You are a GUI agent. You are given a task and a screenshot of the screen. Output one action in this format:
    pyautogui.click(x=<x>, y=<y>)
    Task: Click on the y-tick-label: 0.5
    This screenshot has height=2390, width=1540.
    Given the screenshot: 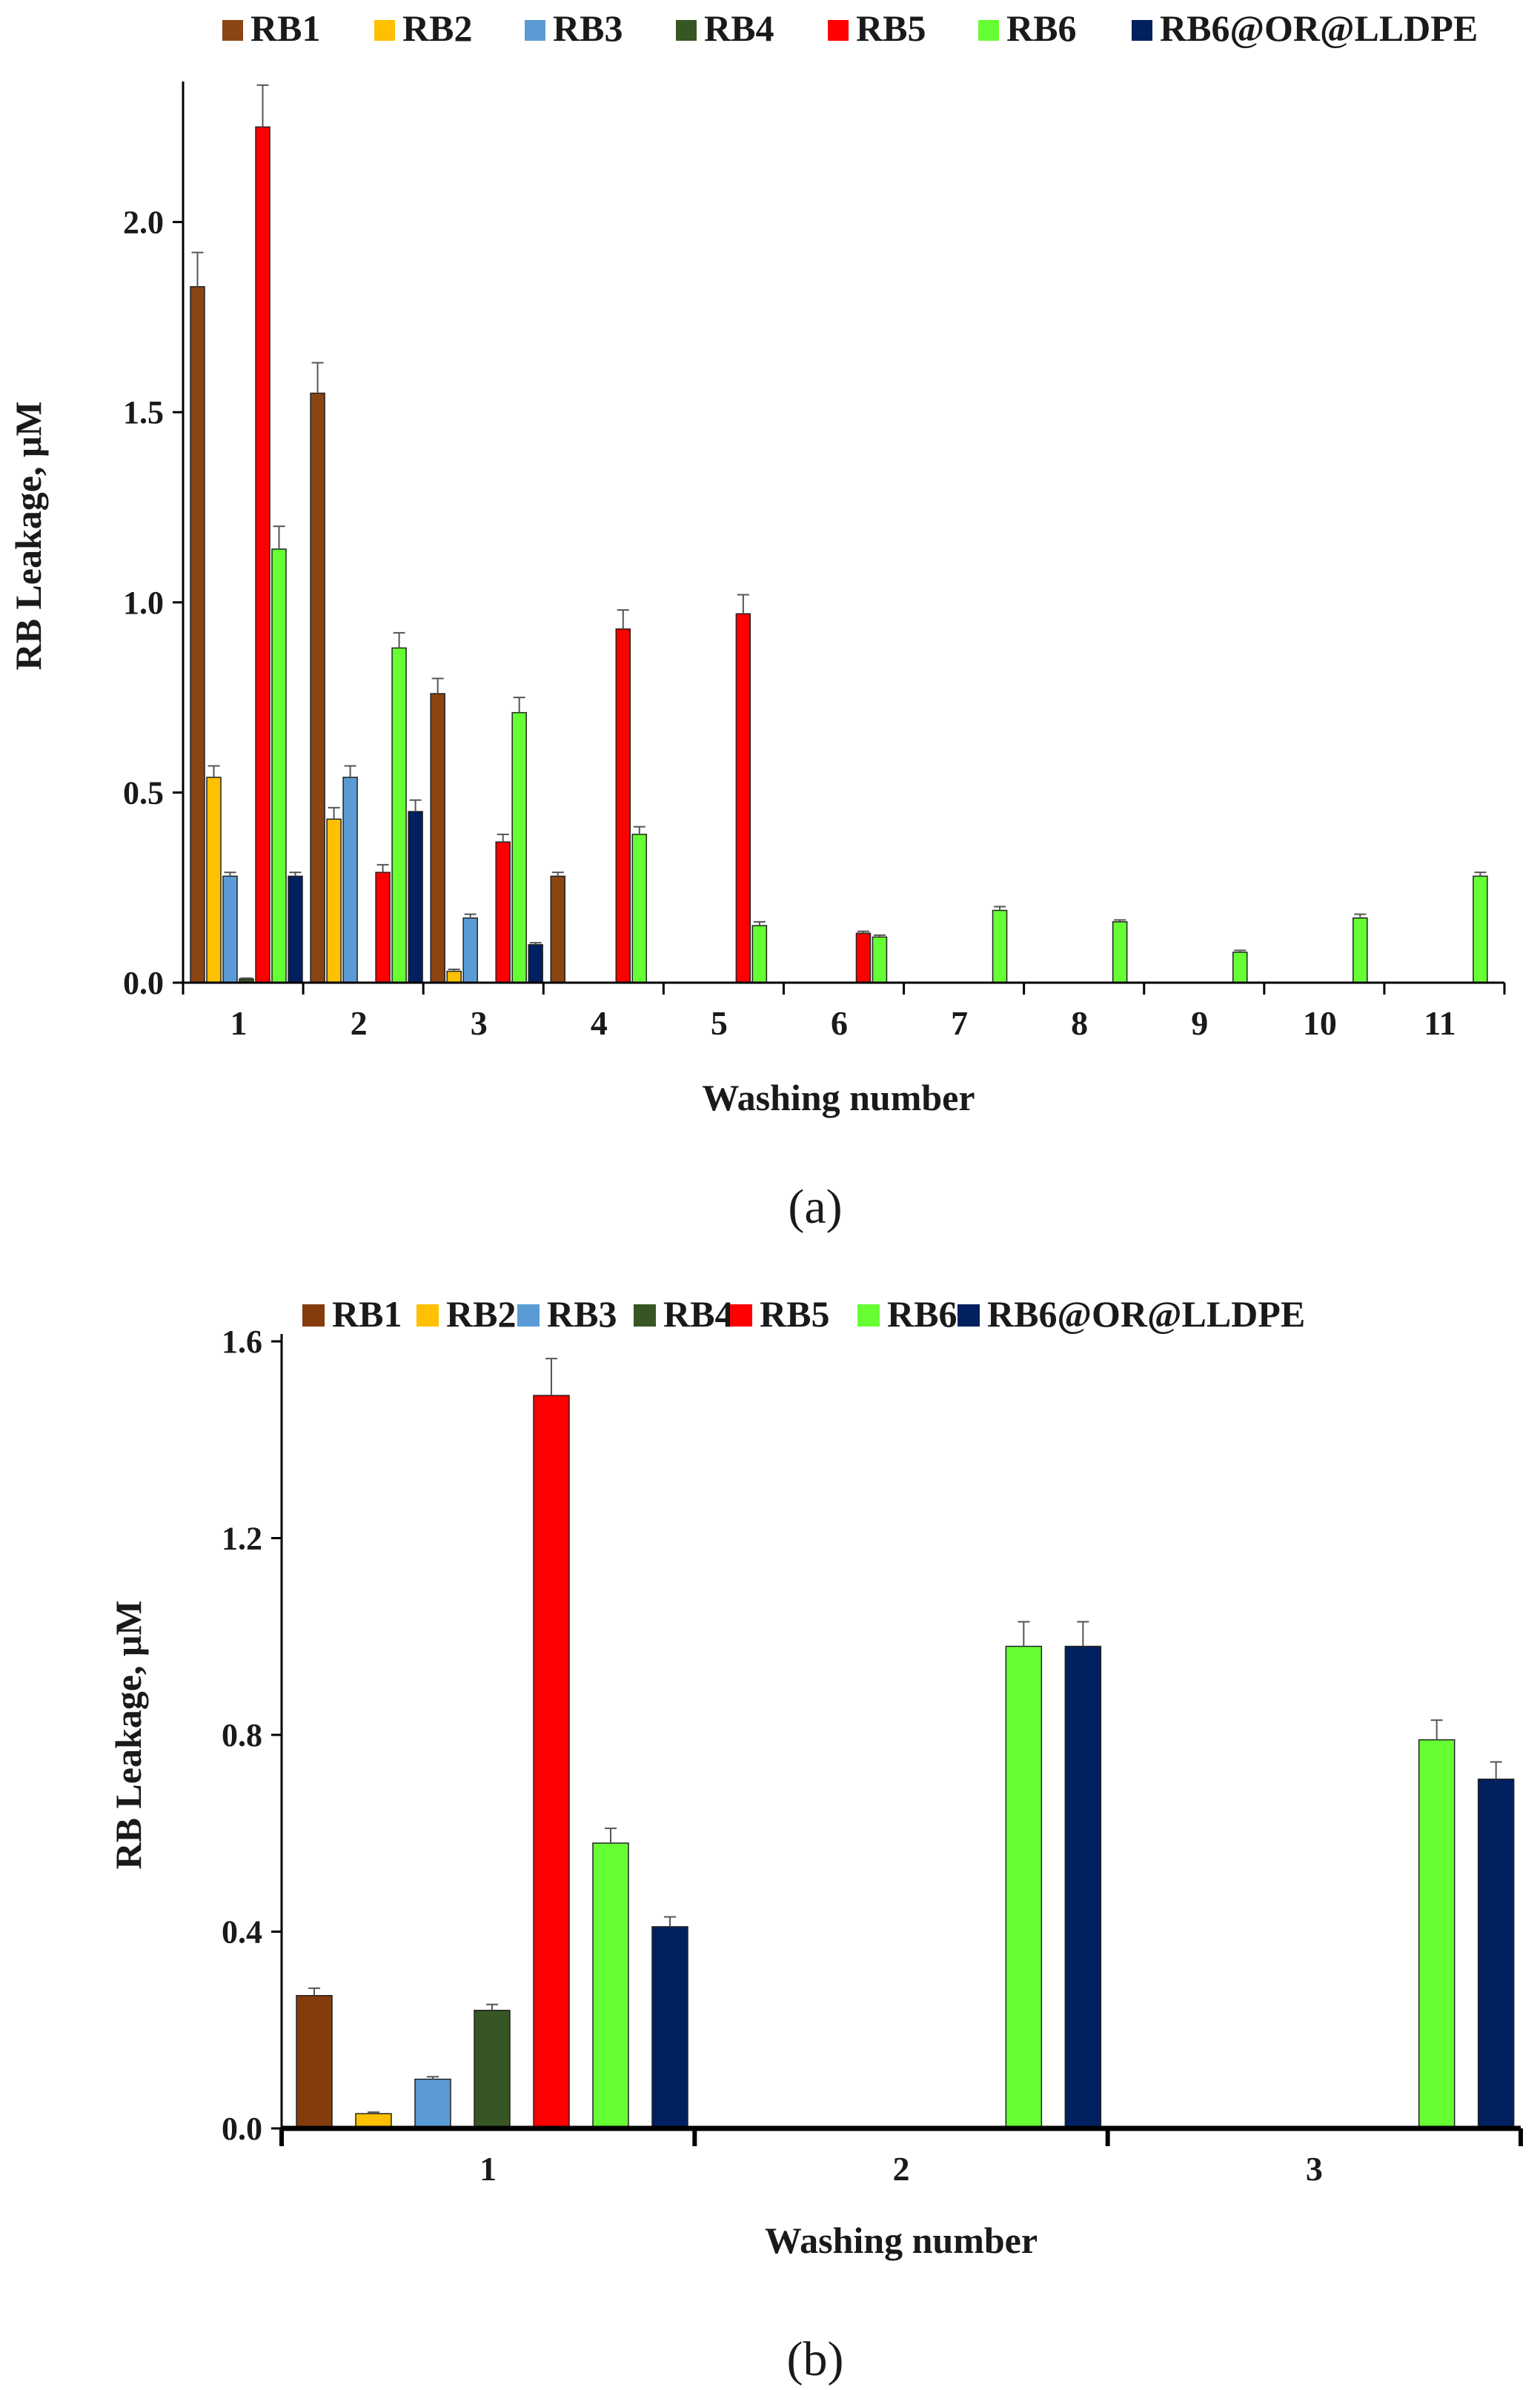 What is the action you would take?
    pyautogui.click(x=143, y=792)
    